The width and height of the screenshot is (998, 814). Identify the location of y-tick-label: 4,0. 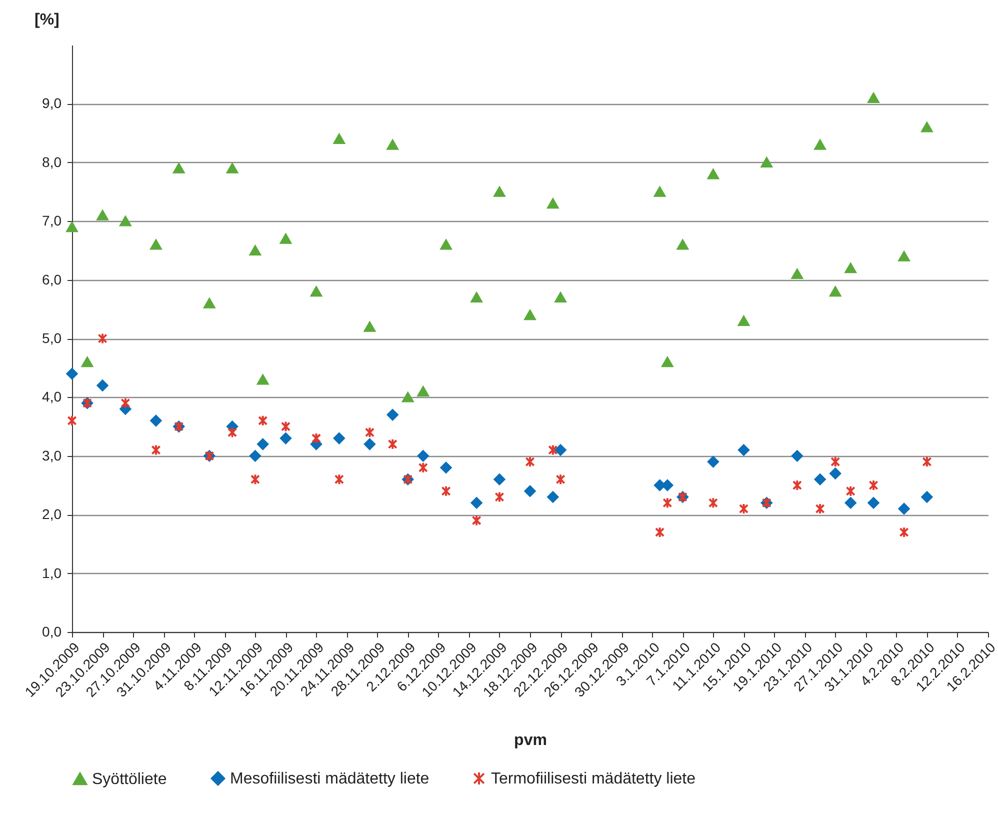
(52, 396).